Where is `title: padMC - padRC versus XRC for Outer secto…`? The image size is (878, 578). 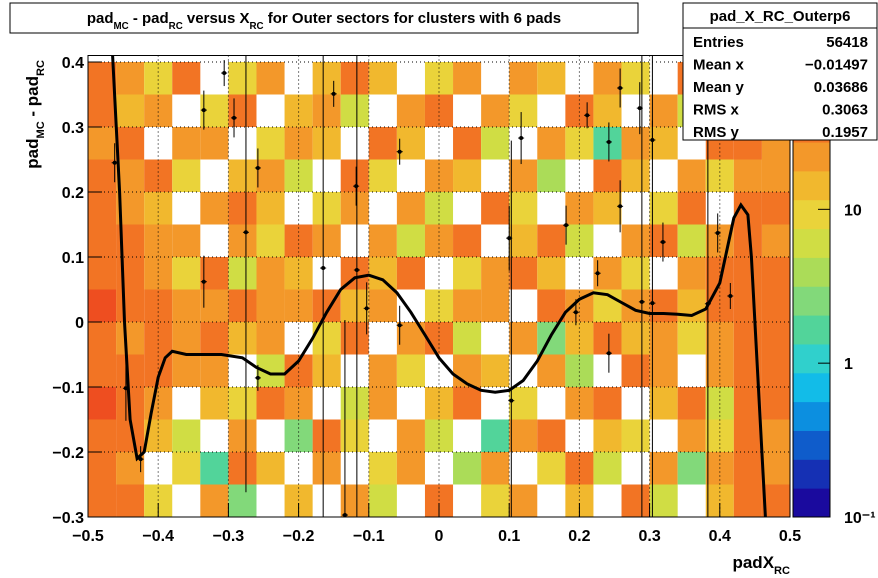 title: padMC - padRC versus XRC for Outer secto… is located at coordinates (324, 21).